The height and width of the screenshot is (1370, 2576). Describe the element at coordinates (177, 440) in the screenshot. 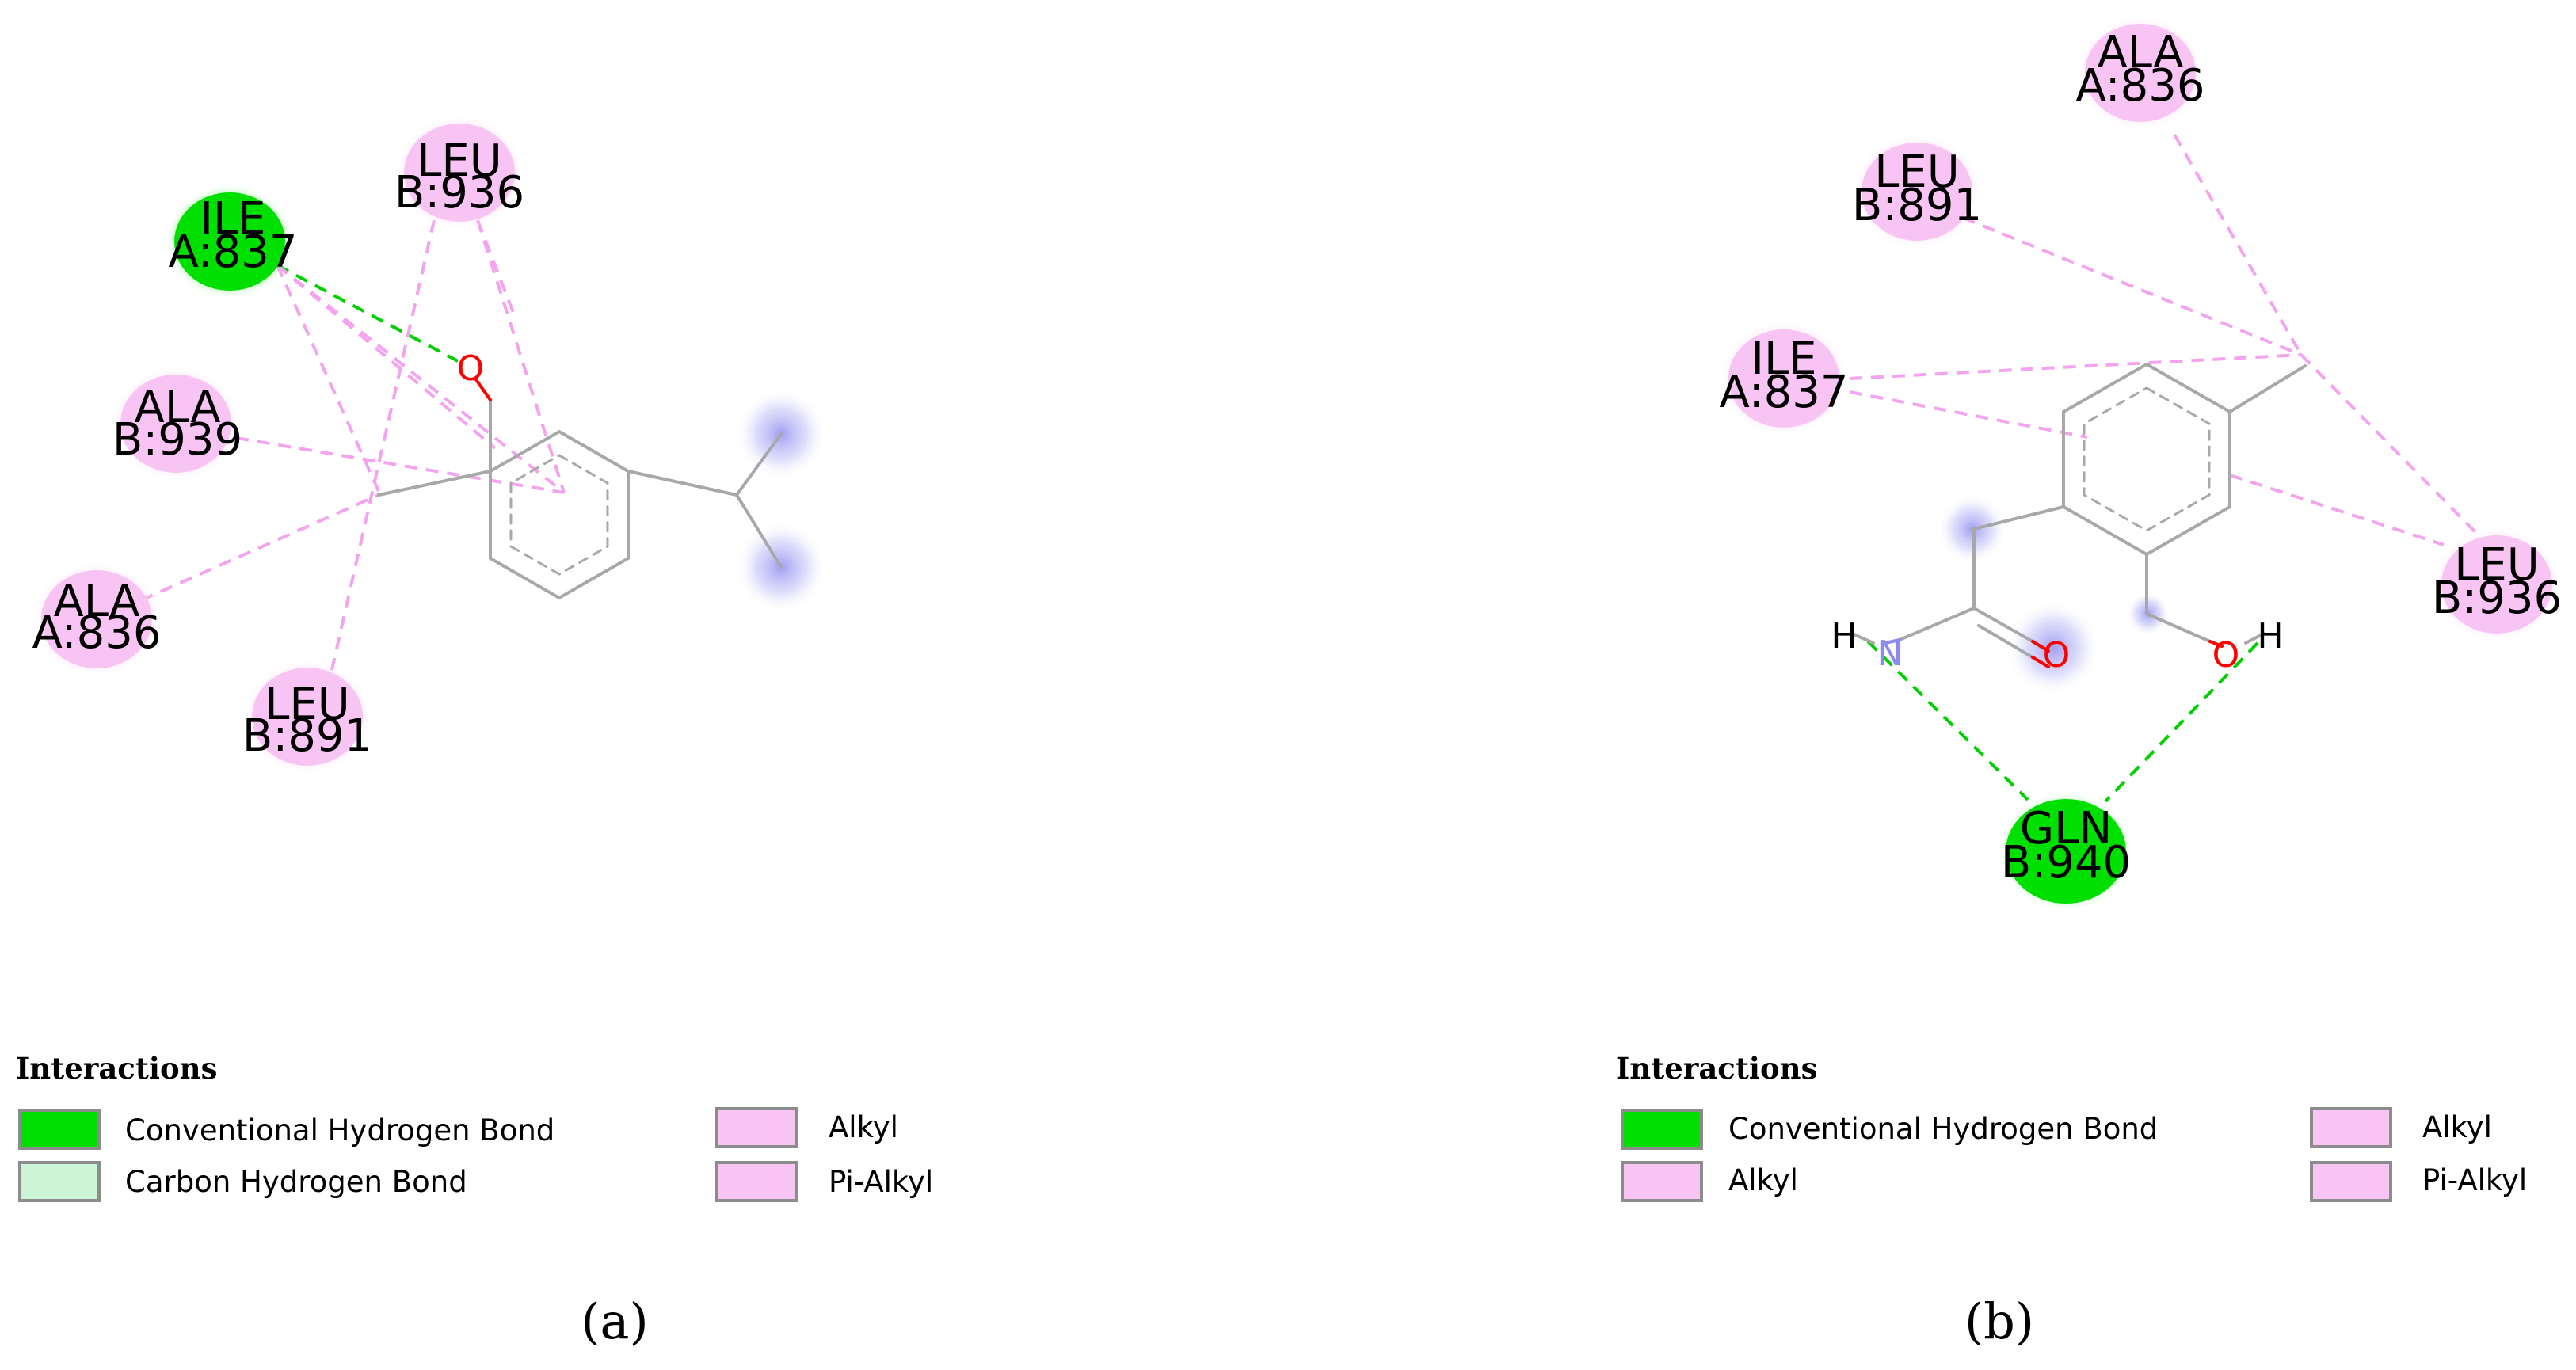

I see `residue-chain-id: B:939` at that location.